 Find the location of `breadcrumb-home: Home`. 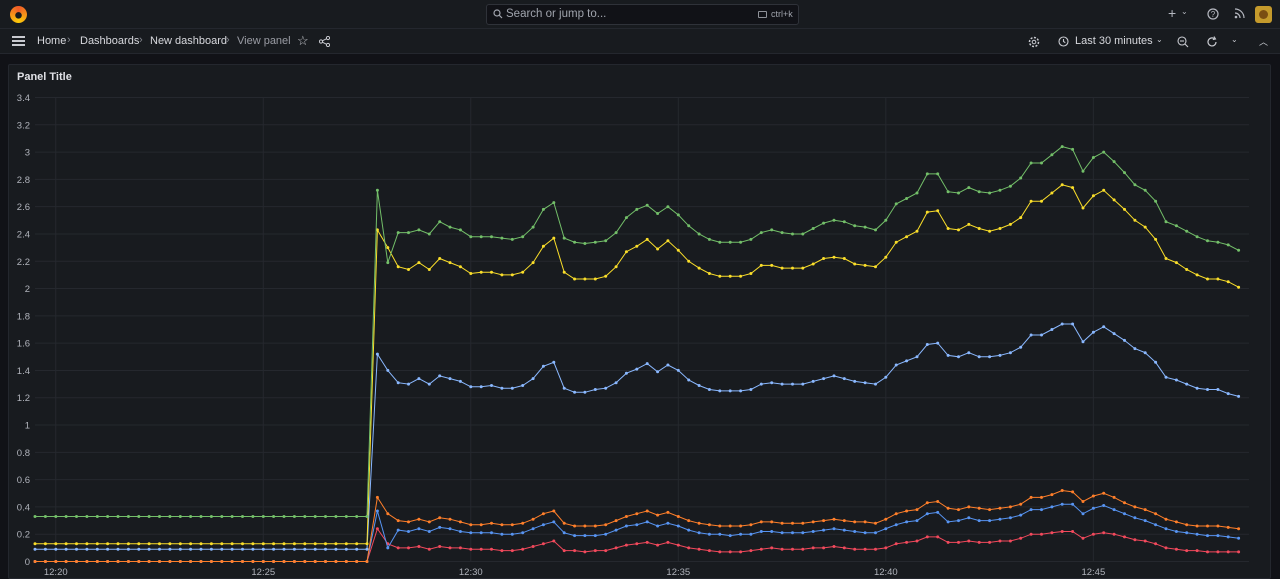

breadcrumb-home: Home is located at coordinates (52, 41).